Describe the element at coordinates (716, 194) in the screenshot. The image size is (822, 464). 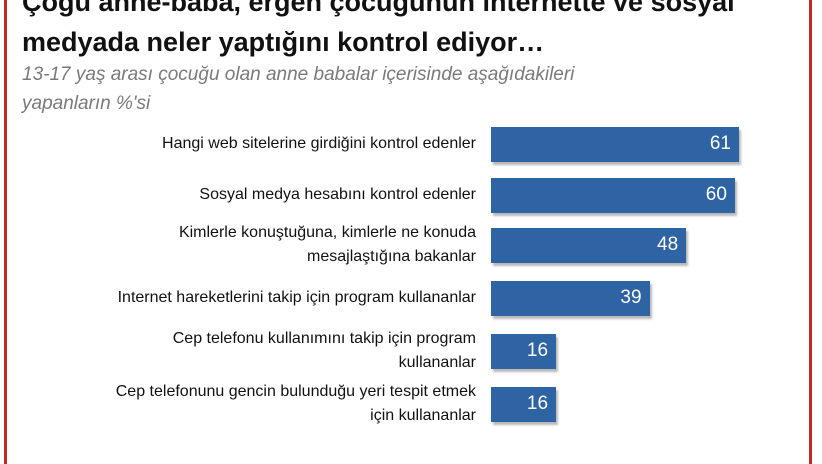
I see `bar-value-label: 60` at that location.